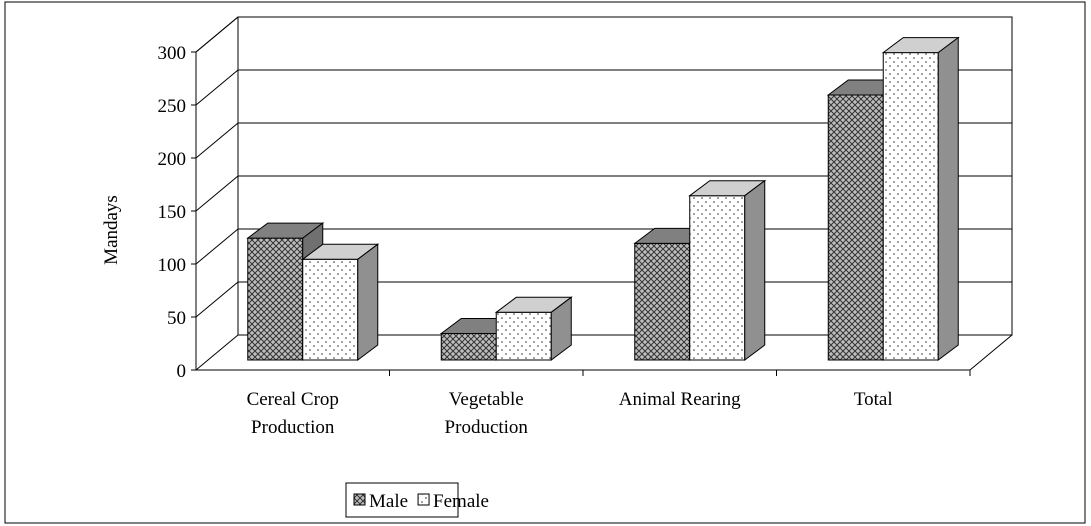  What do you see at coordinates (172, 212) in the screenshot?
I see `y-tick-label: 150` at bounding box center [172, 212].